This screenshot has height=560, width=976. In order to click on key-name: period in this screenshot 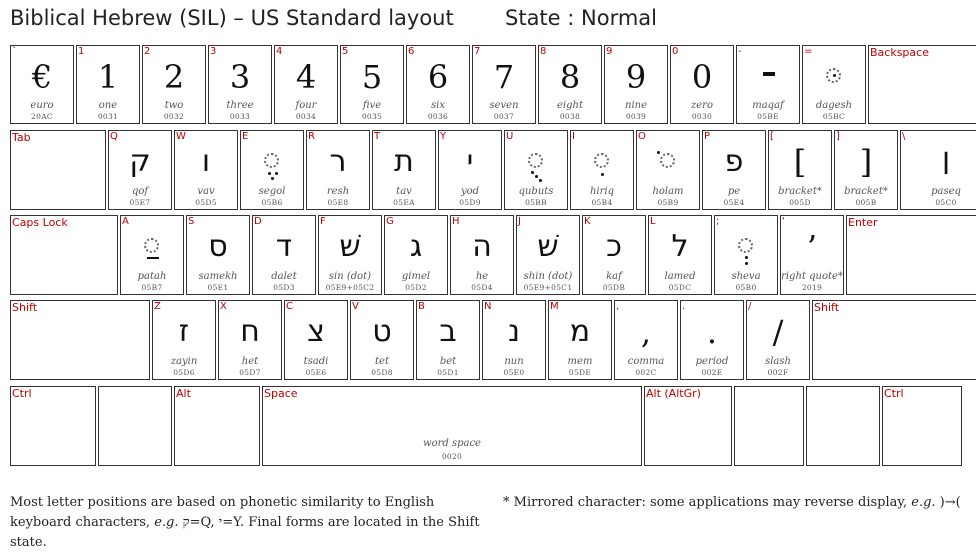, I will do `click(712, 361)`.